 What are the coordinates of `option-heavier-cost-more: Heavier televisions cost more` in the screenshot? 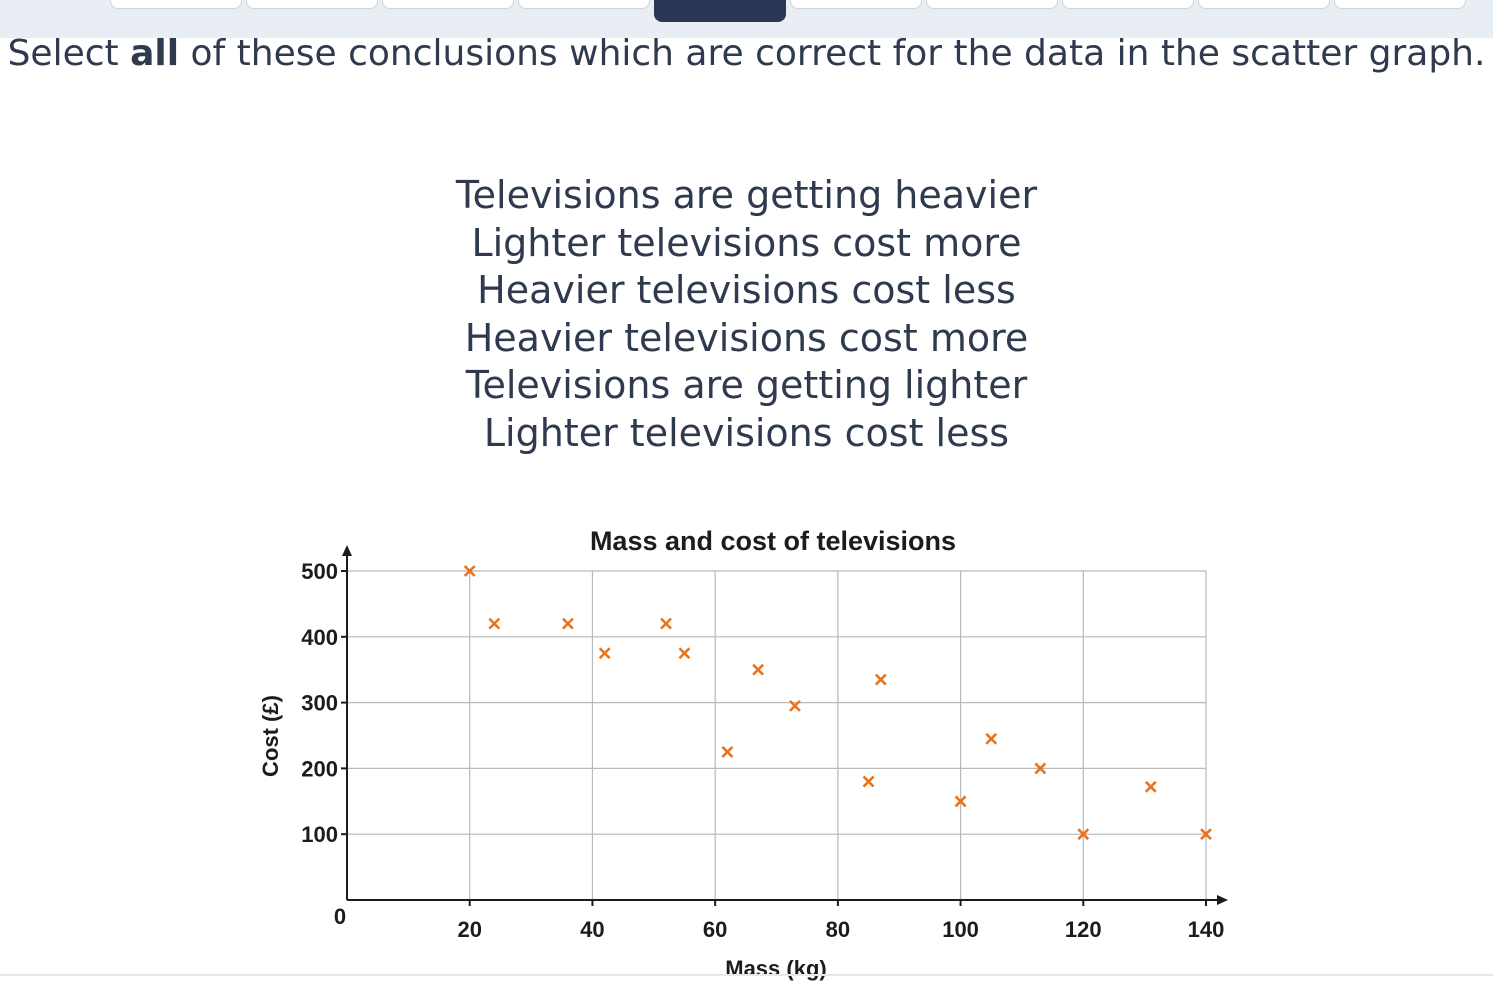 It's located at (746, 337).